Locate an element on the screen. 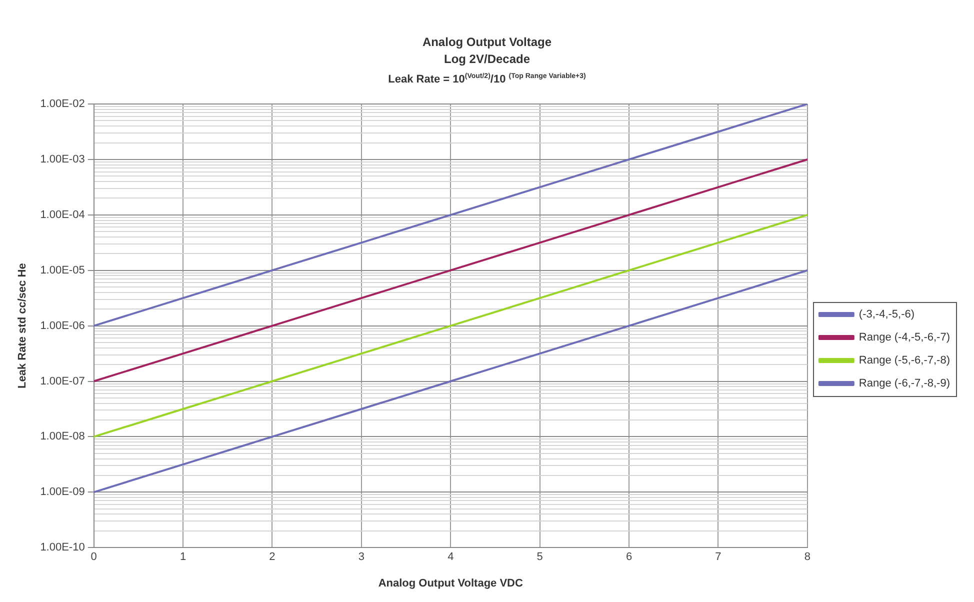 The image size is (974, 602). y-tick-label: 1.00E-09 is located at coordinates (62, 492).